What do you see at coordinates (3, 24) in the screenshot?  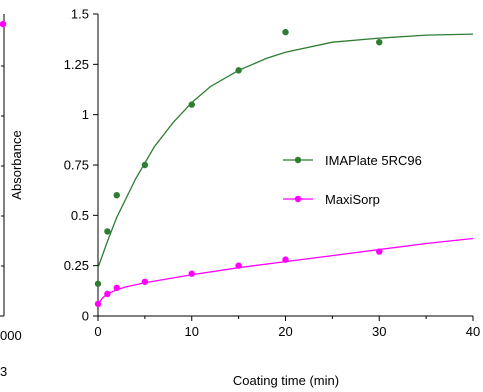 I see `left-panel-edge-point` at bounding box center [3, 24].